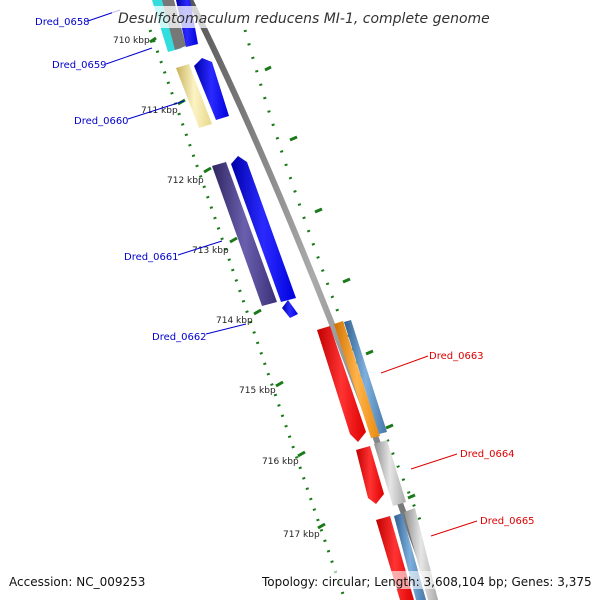 Image resolution: width=600 pixels, height=600 pixels. Describe the element at coordinates (456, 356) in the screenshot. I see `gene-label-dred-0663: Dred_0663` at that location.